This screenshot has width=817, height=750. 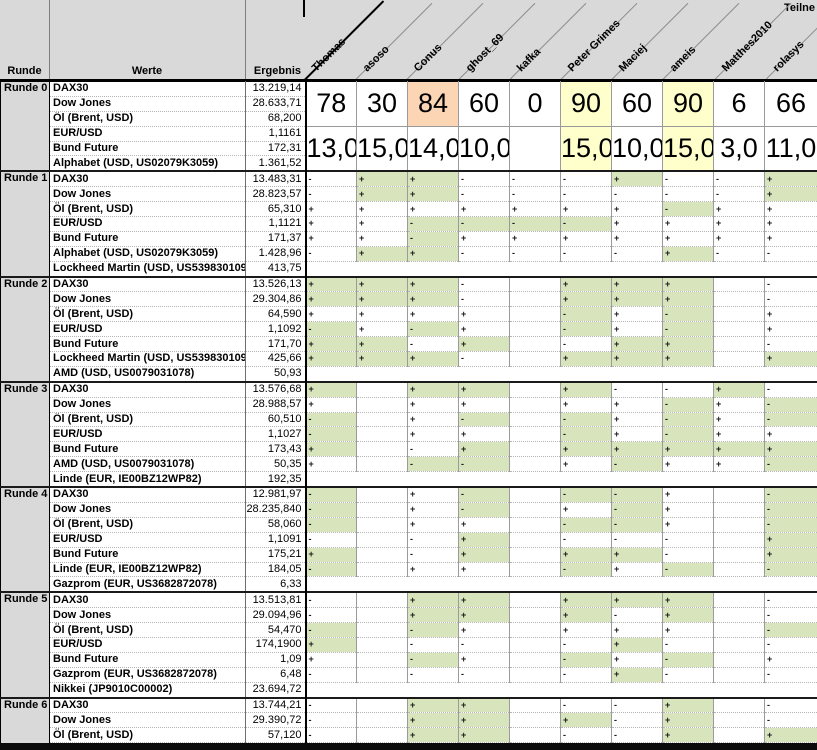 I want to click on werte-cell: Alphabet (USD, US02079K3059), so click(x=147, y=163).